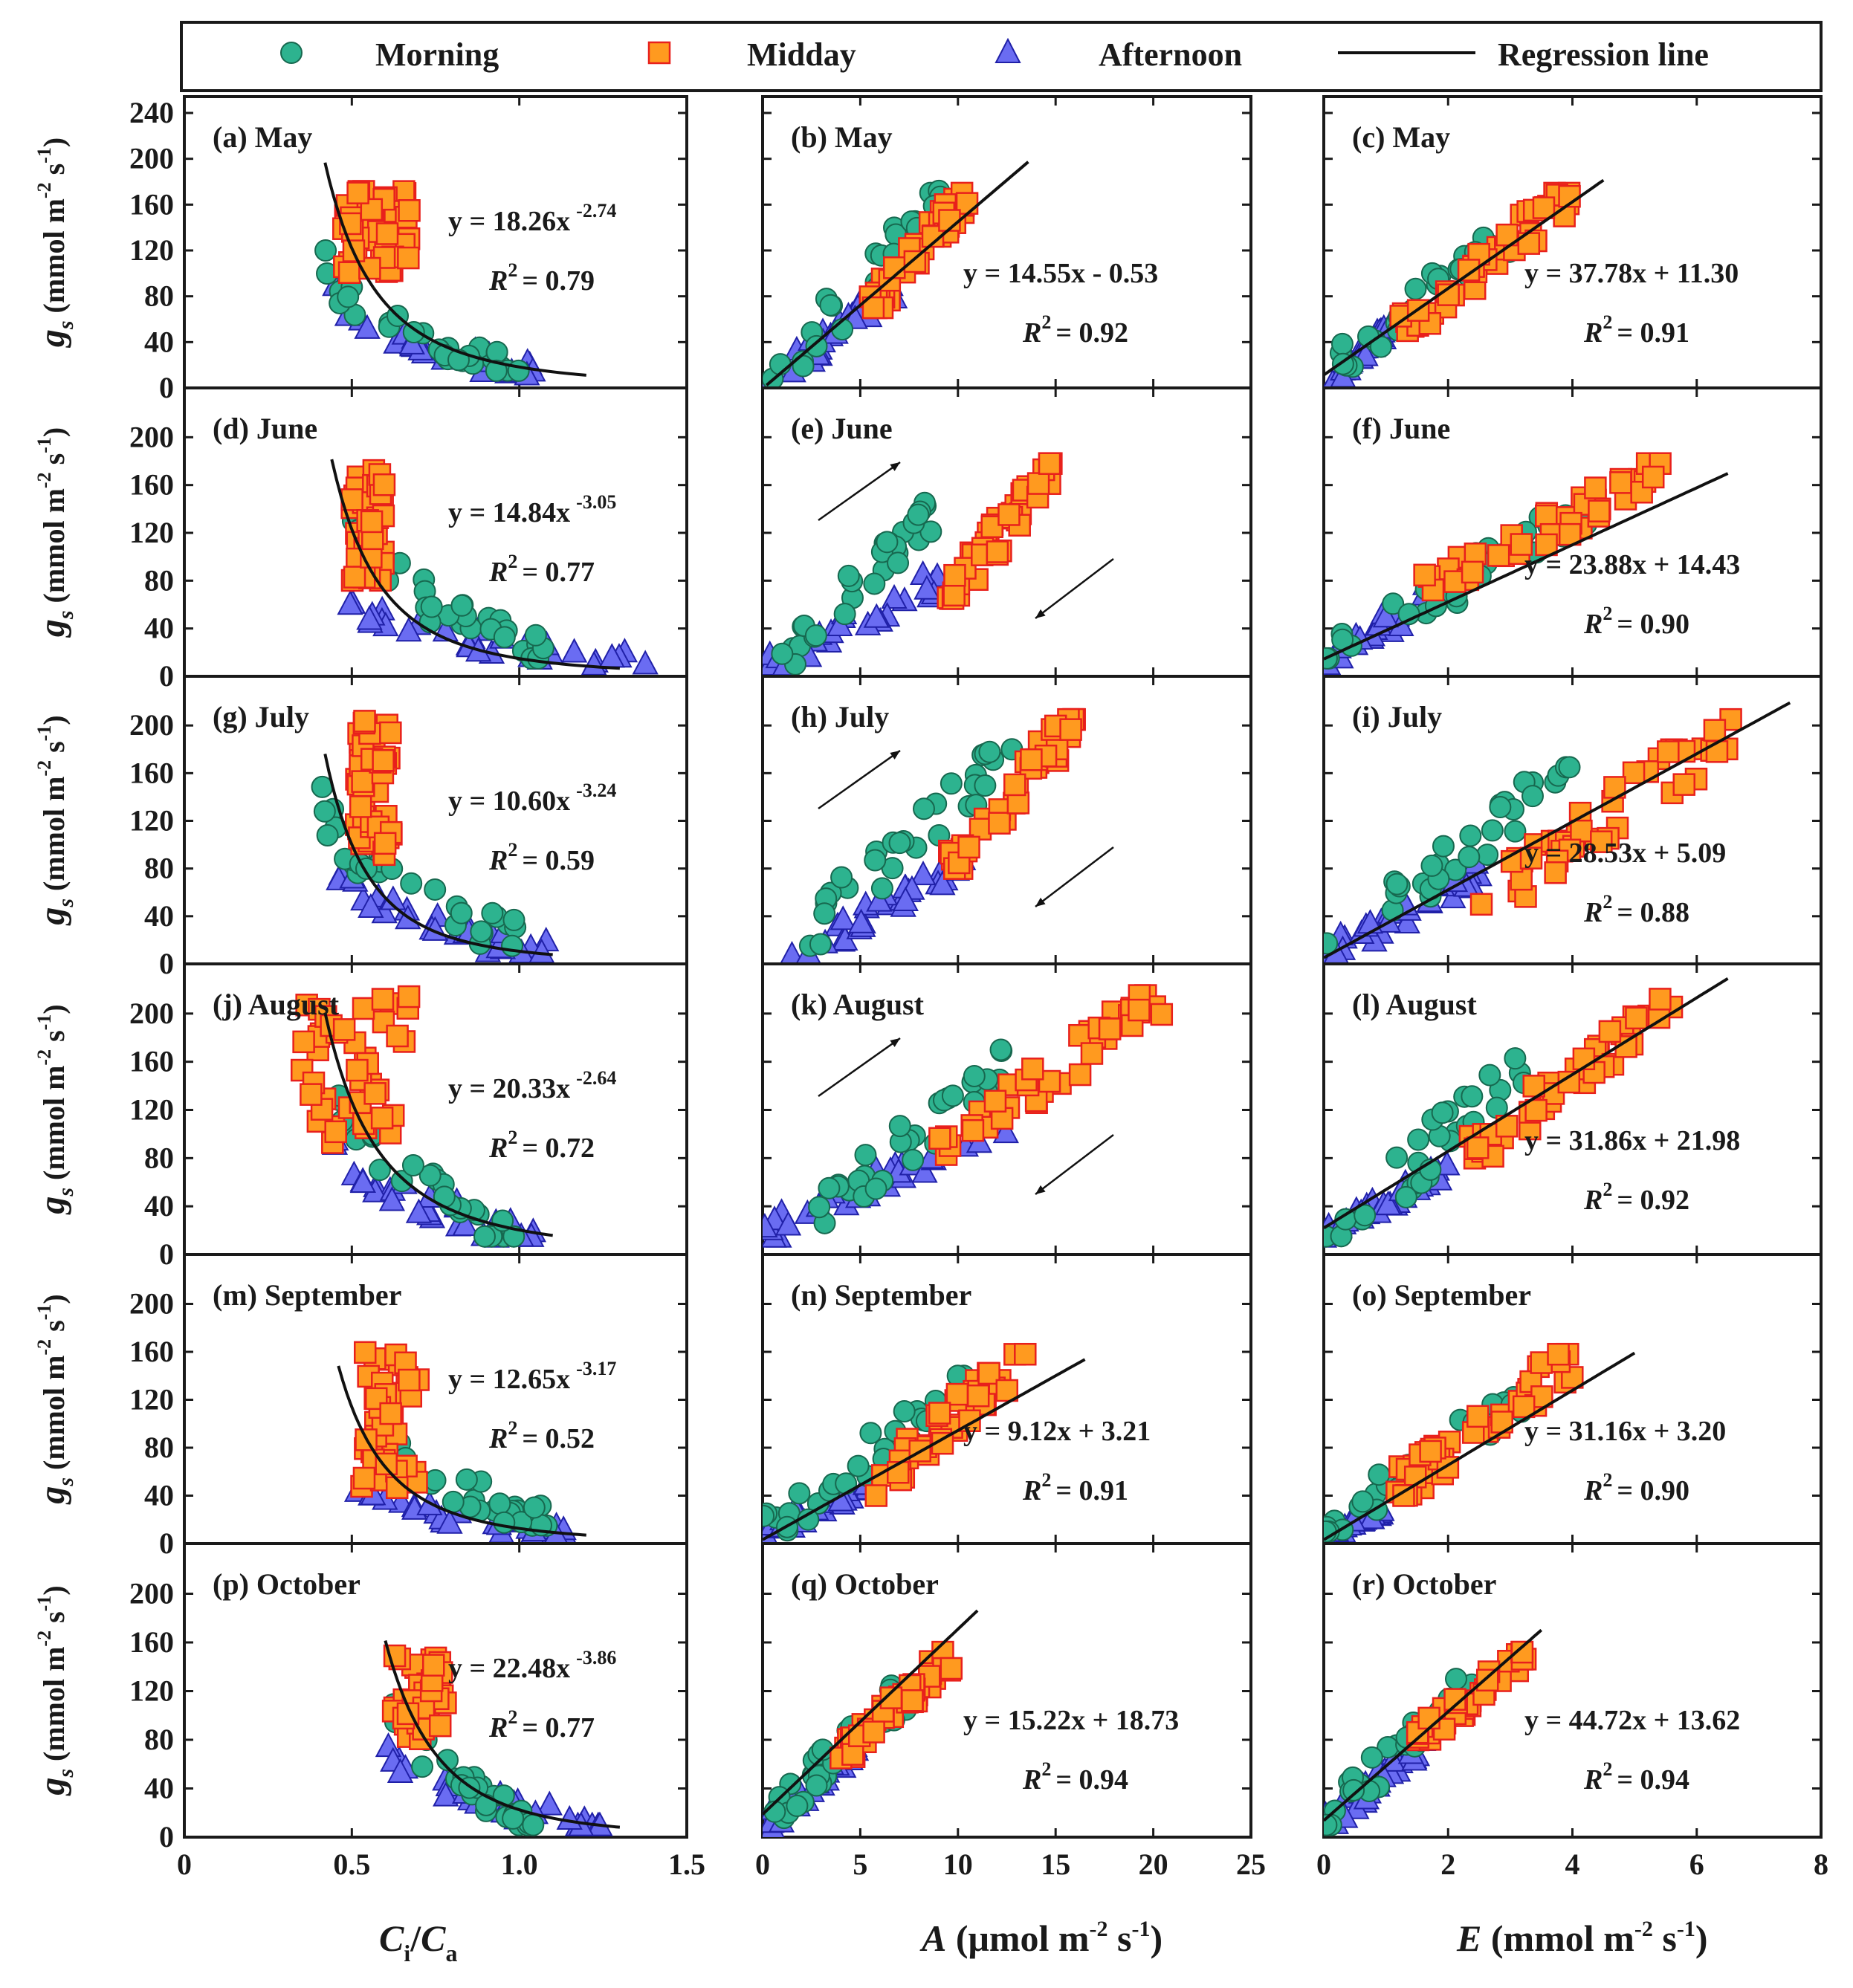  I want to click on r-squared: R2 = 0.79, so click(541, 278).